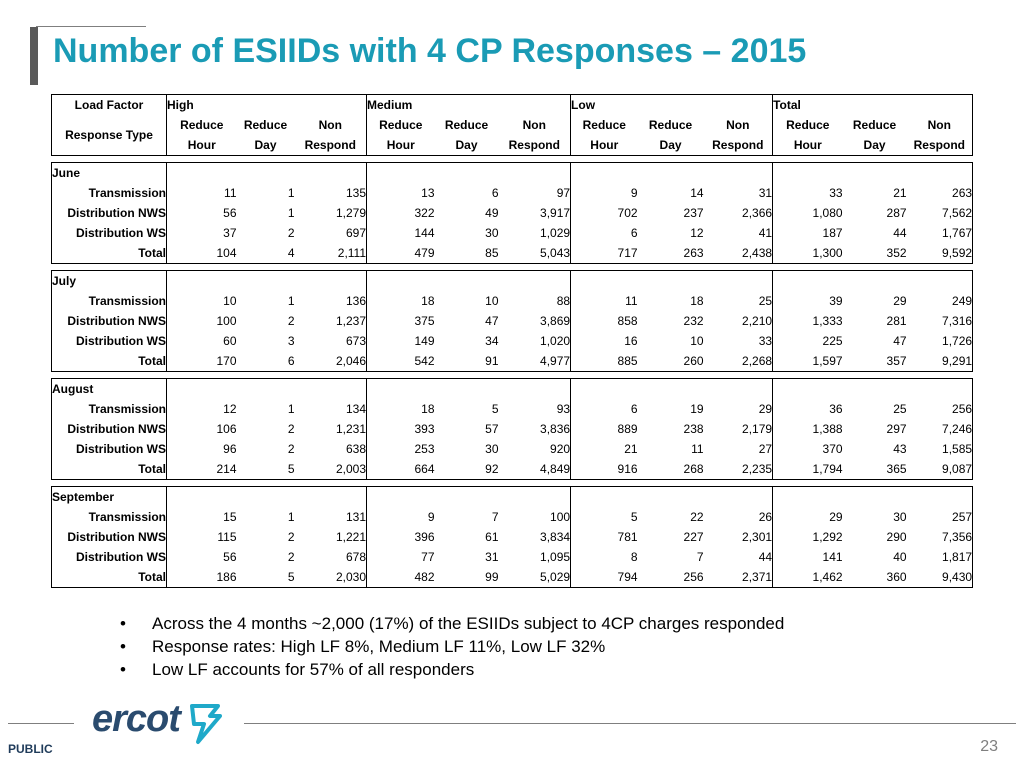 The width and height of the screenshot is (1024, 768). Describe the element at coordinates (693, 537) in the screenshot. I see `value-cell: 227` at that location.